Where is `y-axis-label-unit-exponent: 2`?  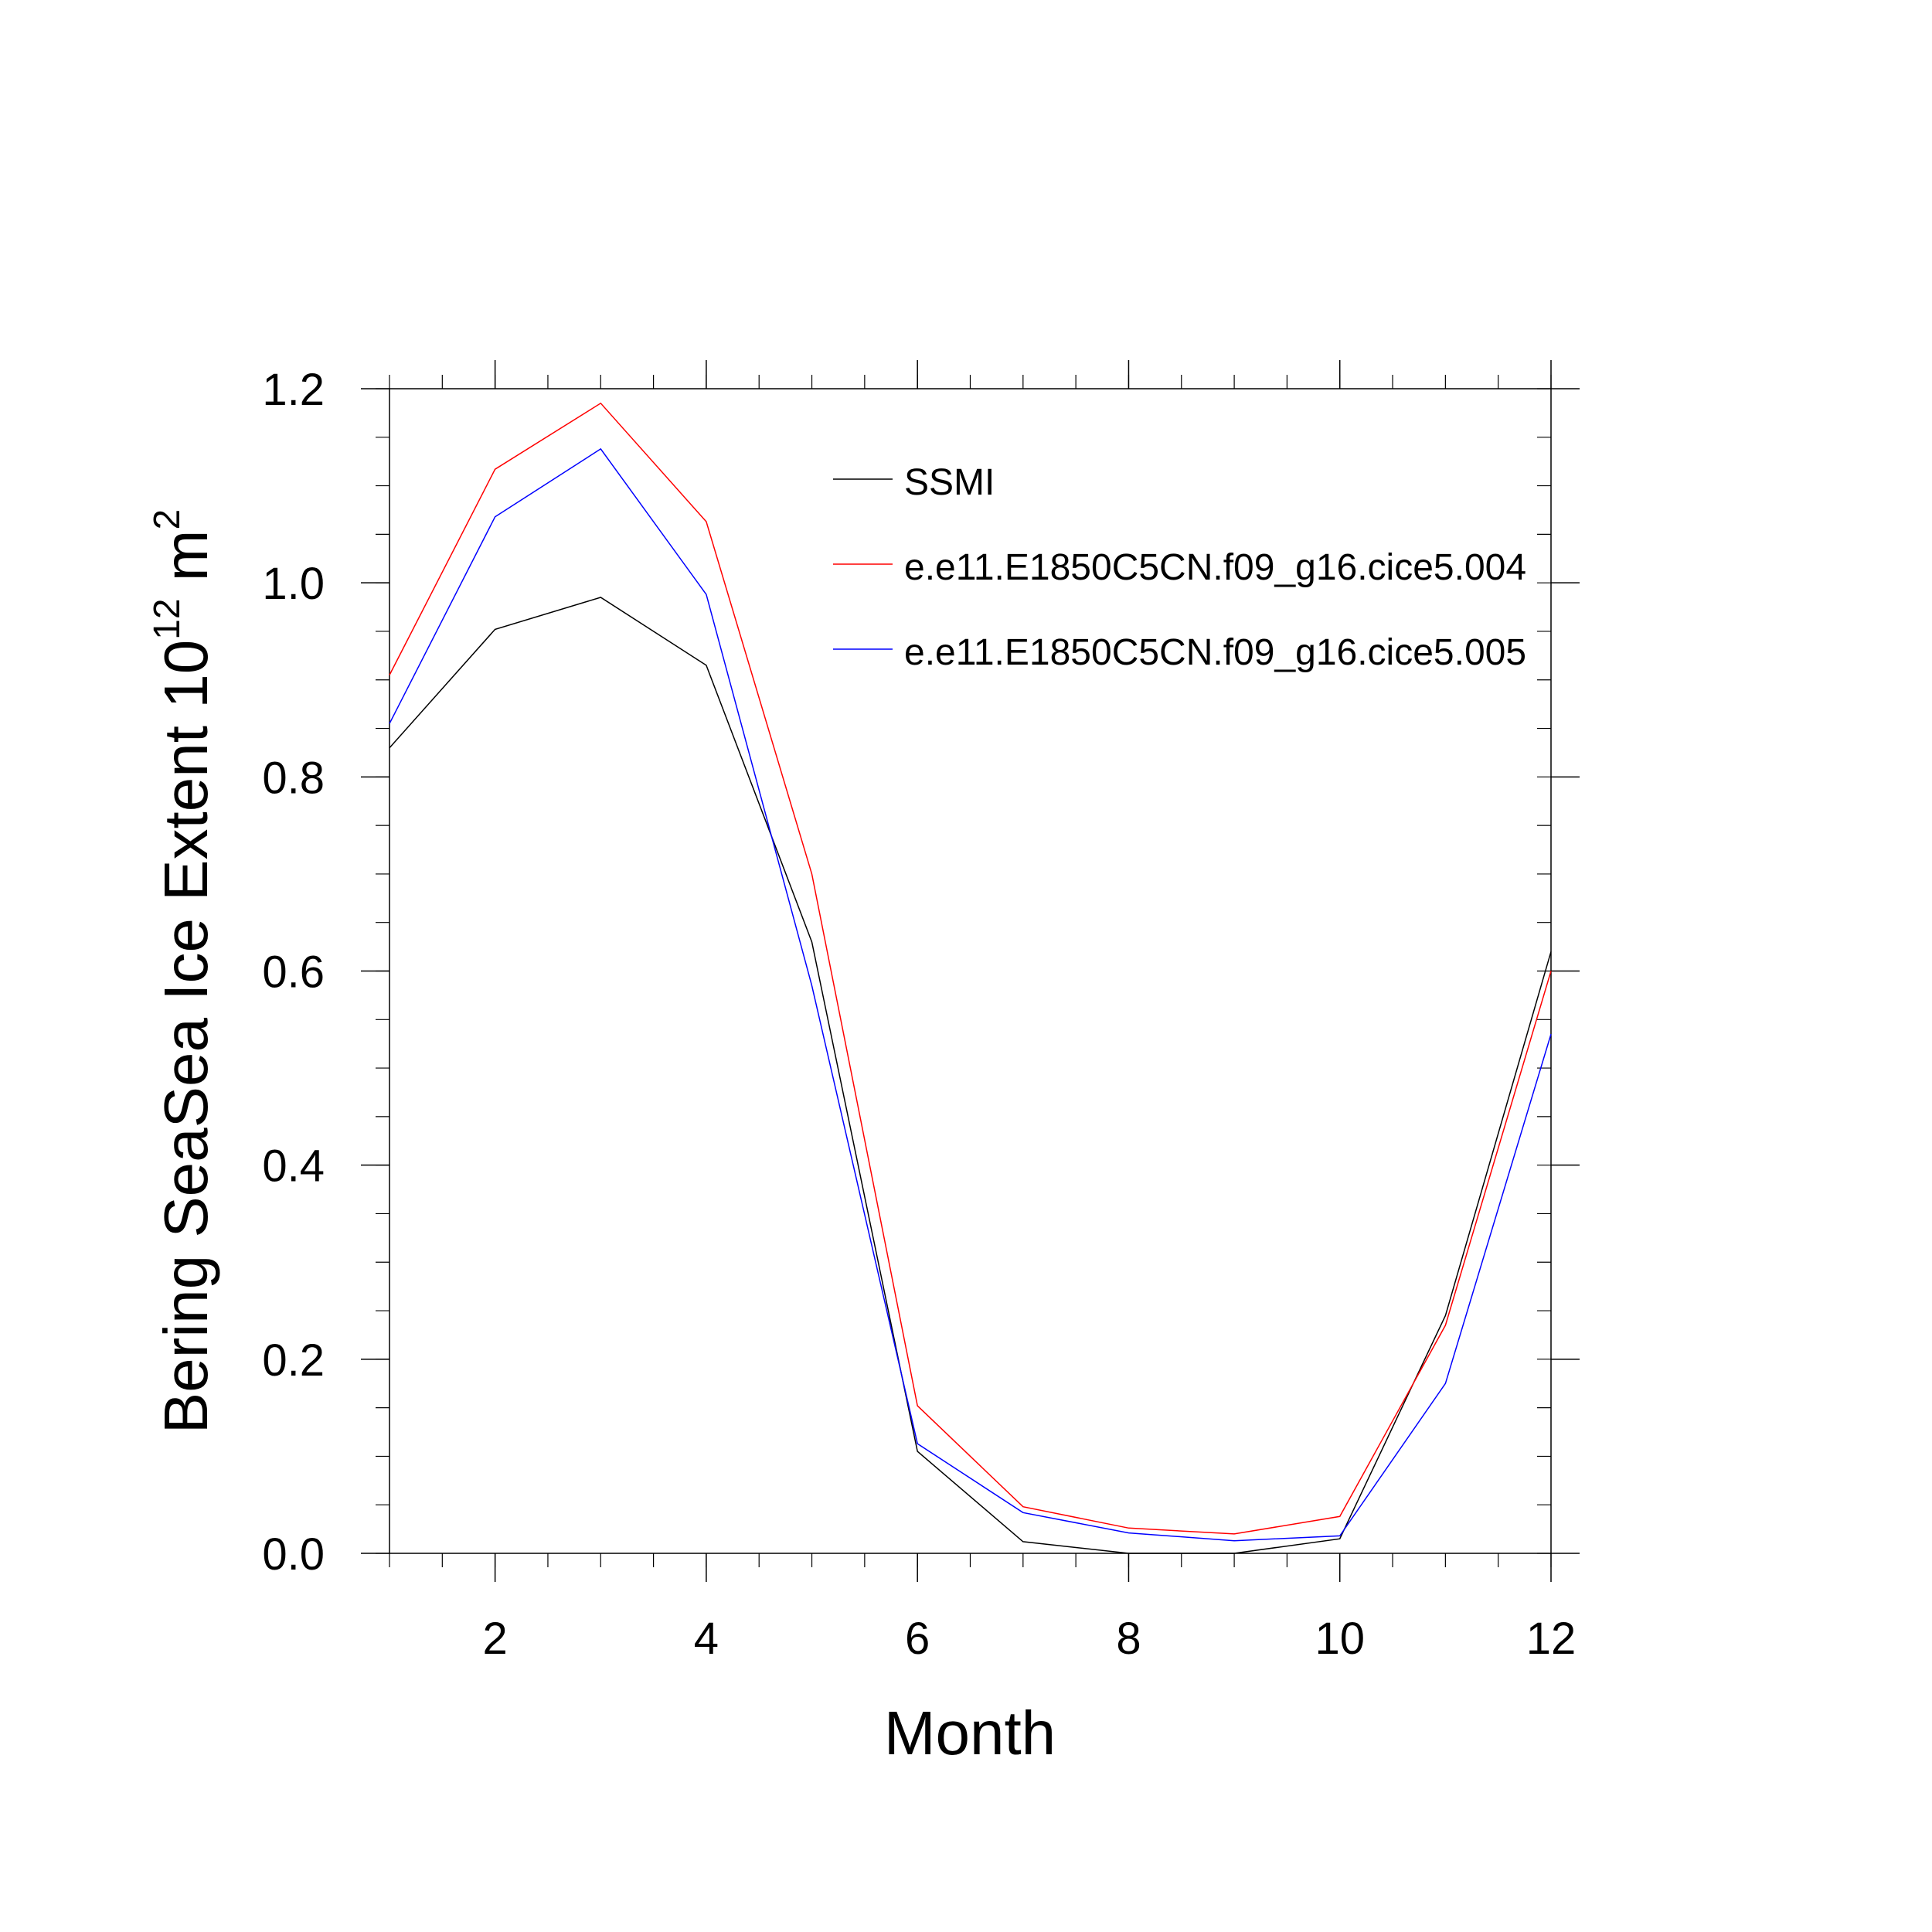 y-axis-label-unit-exponent: 2 is located at coordinates (168, 519).